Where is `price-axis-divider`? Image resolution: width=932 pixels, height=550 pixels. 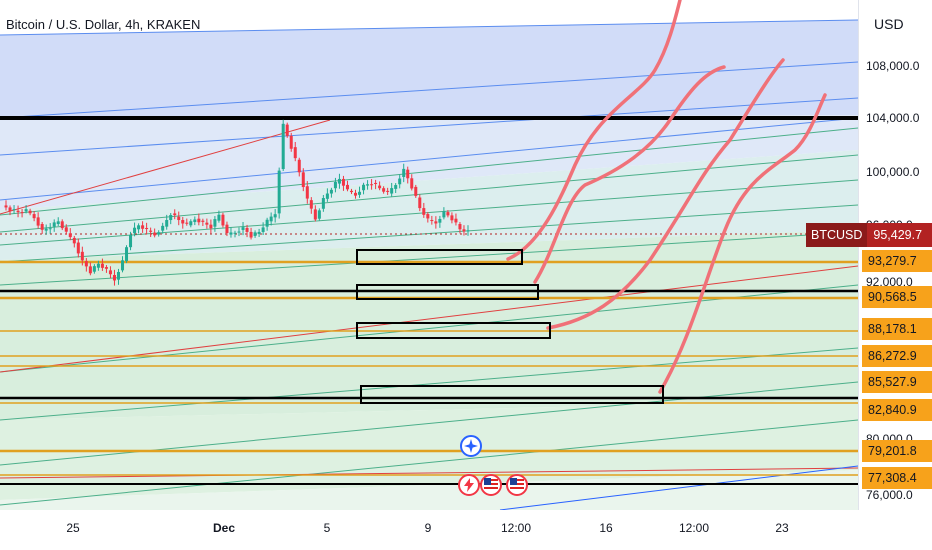
price-axis-divider is located at coordinates (858, 255).